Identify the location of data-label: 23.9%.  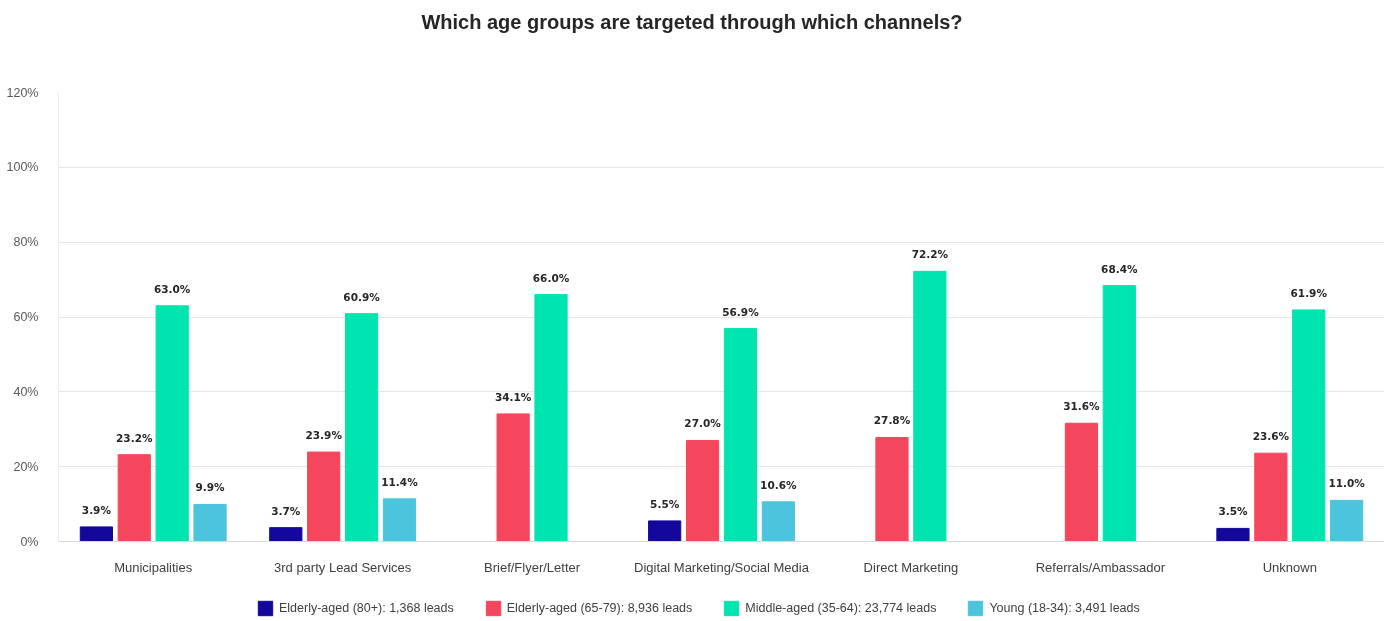
(324, 435).